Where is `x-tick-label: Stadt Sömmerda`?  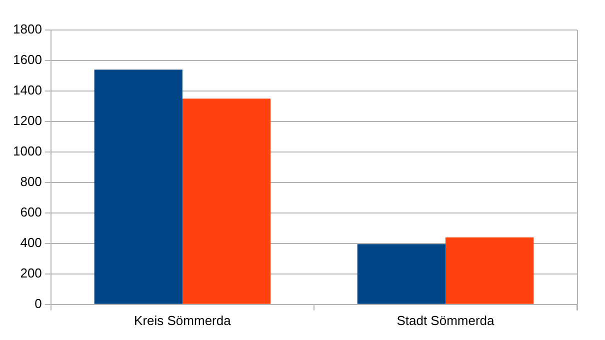 x-tick-label: Stadt Sömmerda is located at coordinates (446, 320).